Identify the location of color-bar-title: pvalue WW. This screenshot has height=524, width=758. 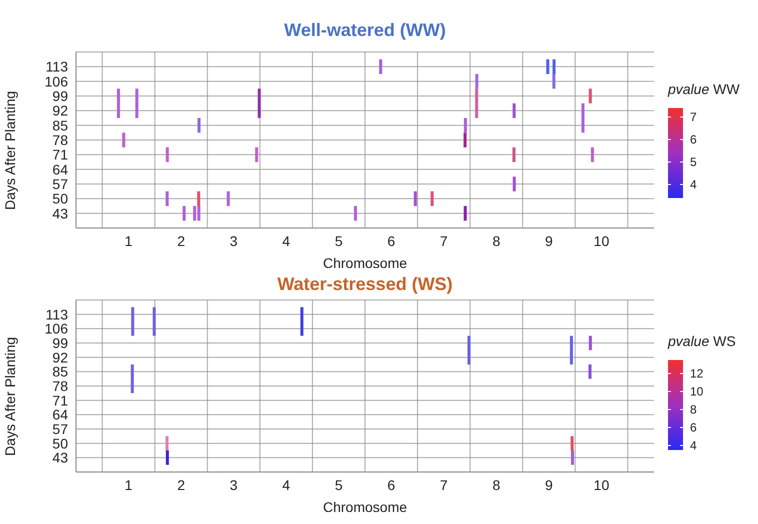
(703, 89).